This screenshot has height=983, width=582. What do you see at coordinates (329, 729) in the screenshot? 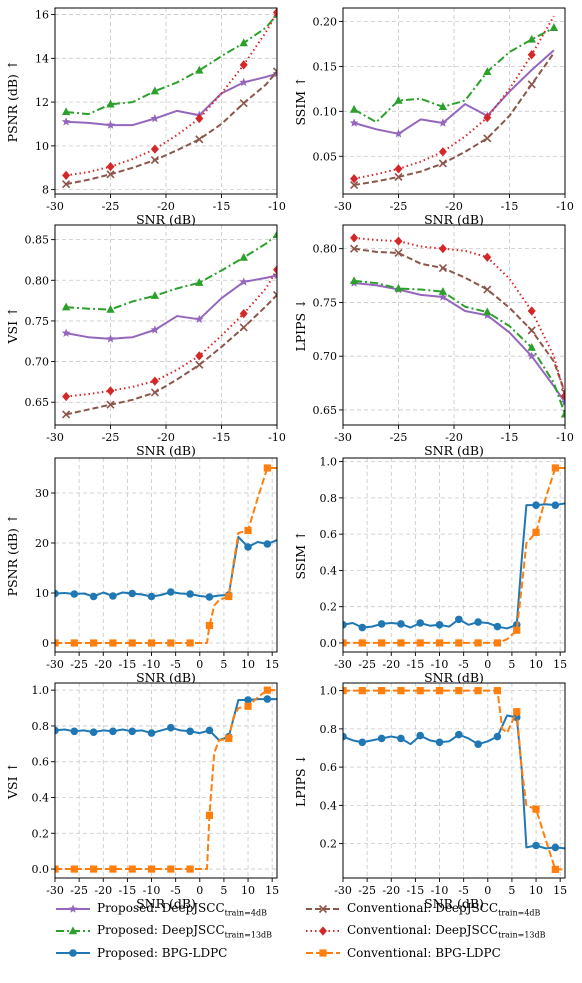
I see `y-tick-label: 0.8` at bounding box center [329, 729].